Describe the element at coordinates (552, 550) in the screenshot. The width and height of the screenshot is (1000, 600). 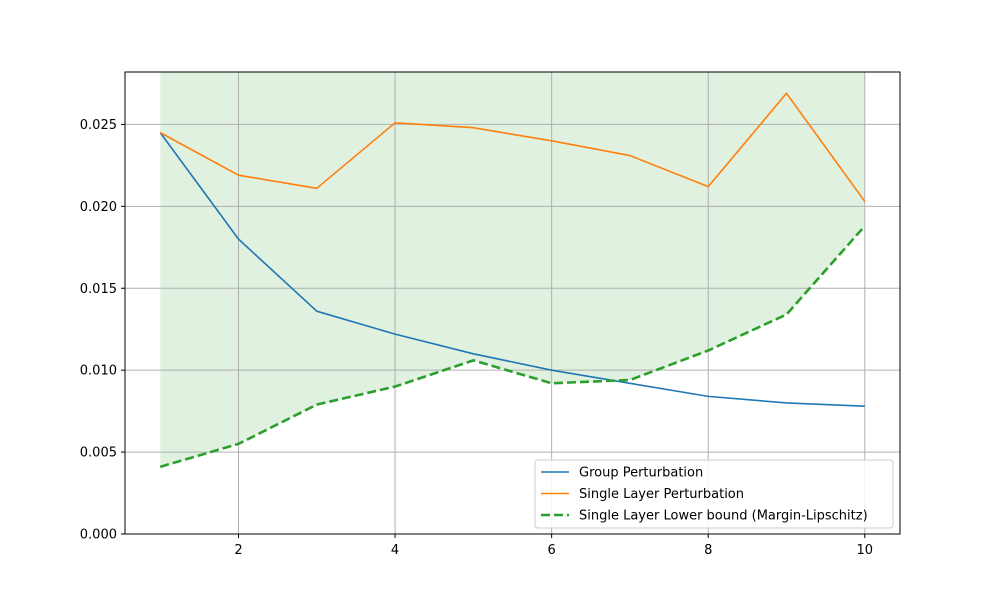
I see `x-tick-label: 6` at that location.